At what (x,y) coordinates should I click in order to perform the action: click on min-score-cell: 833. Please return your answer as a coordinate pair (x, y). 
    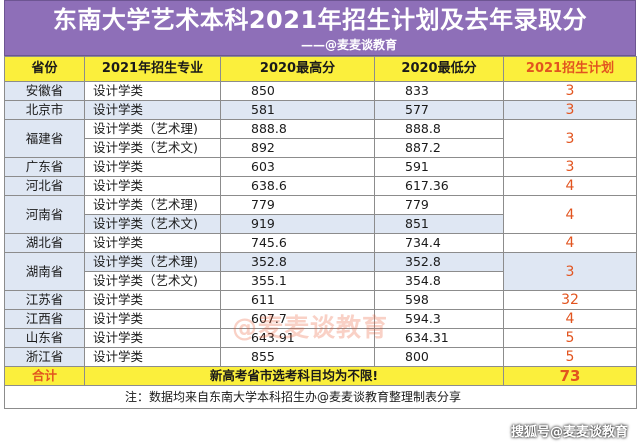
    Looking at the image, I should click on (439, 91).